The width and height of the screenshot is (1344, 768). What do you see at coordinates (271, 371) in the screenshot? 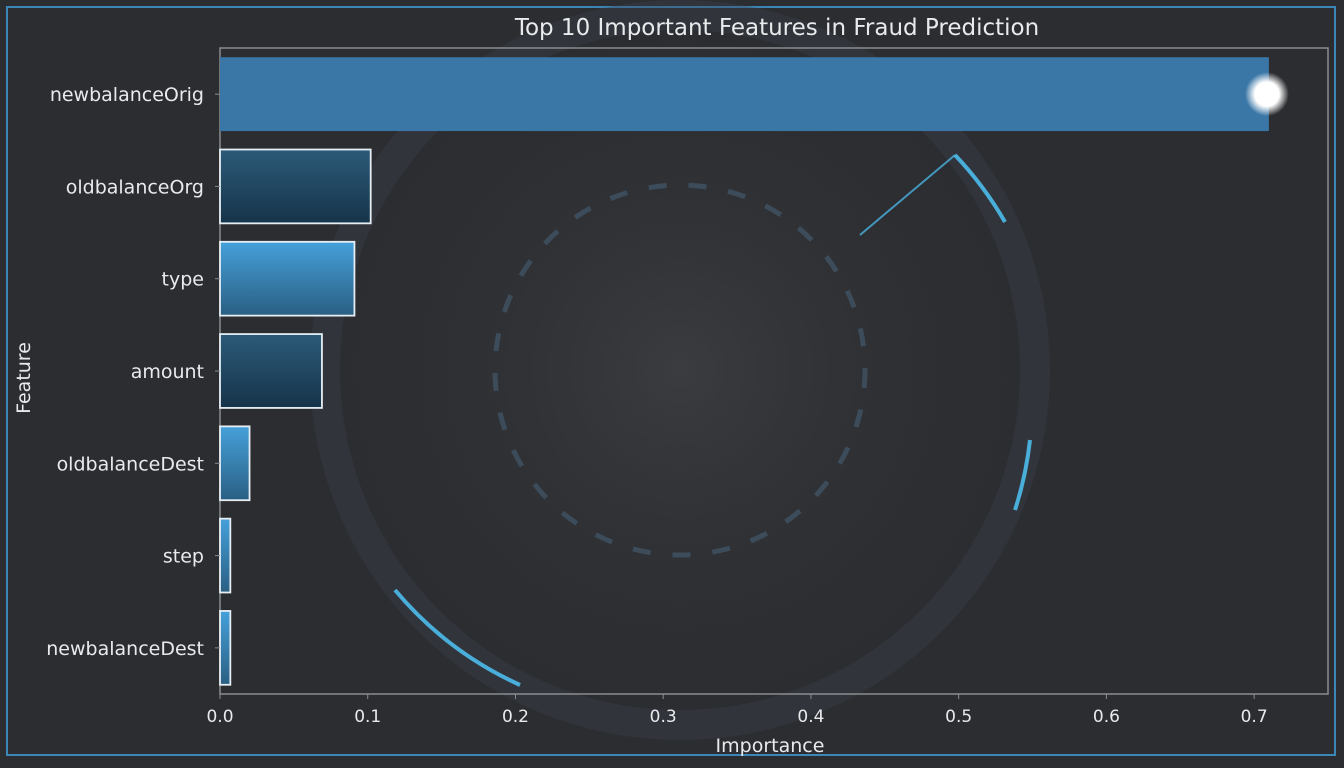
I see `bar-amount` at bounding box center [271, 371].